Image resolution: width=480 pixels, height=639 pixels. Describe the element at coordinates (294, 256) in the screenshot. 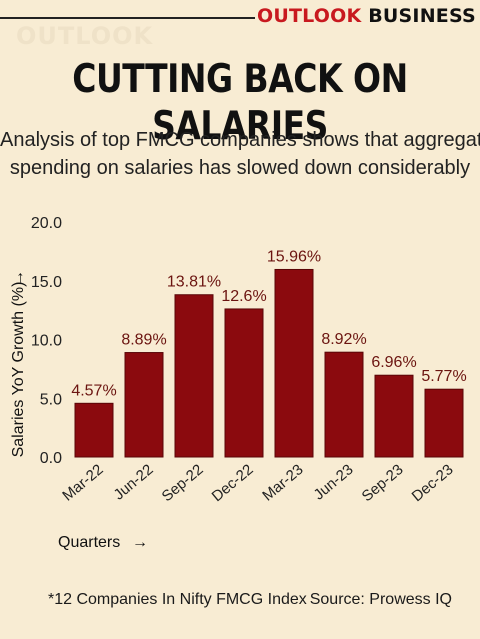

I see `bar-value-label: 15.96%` at that location.